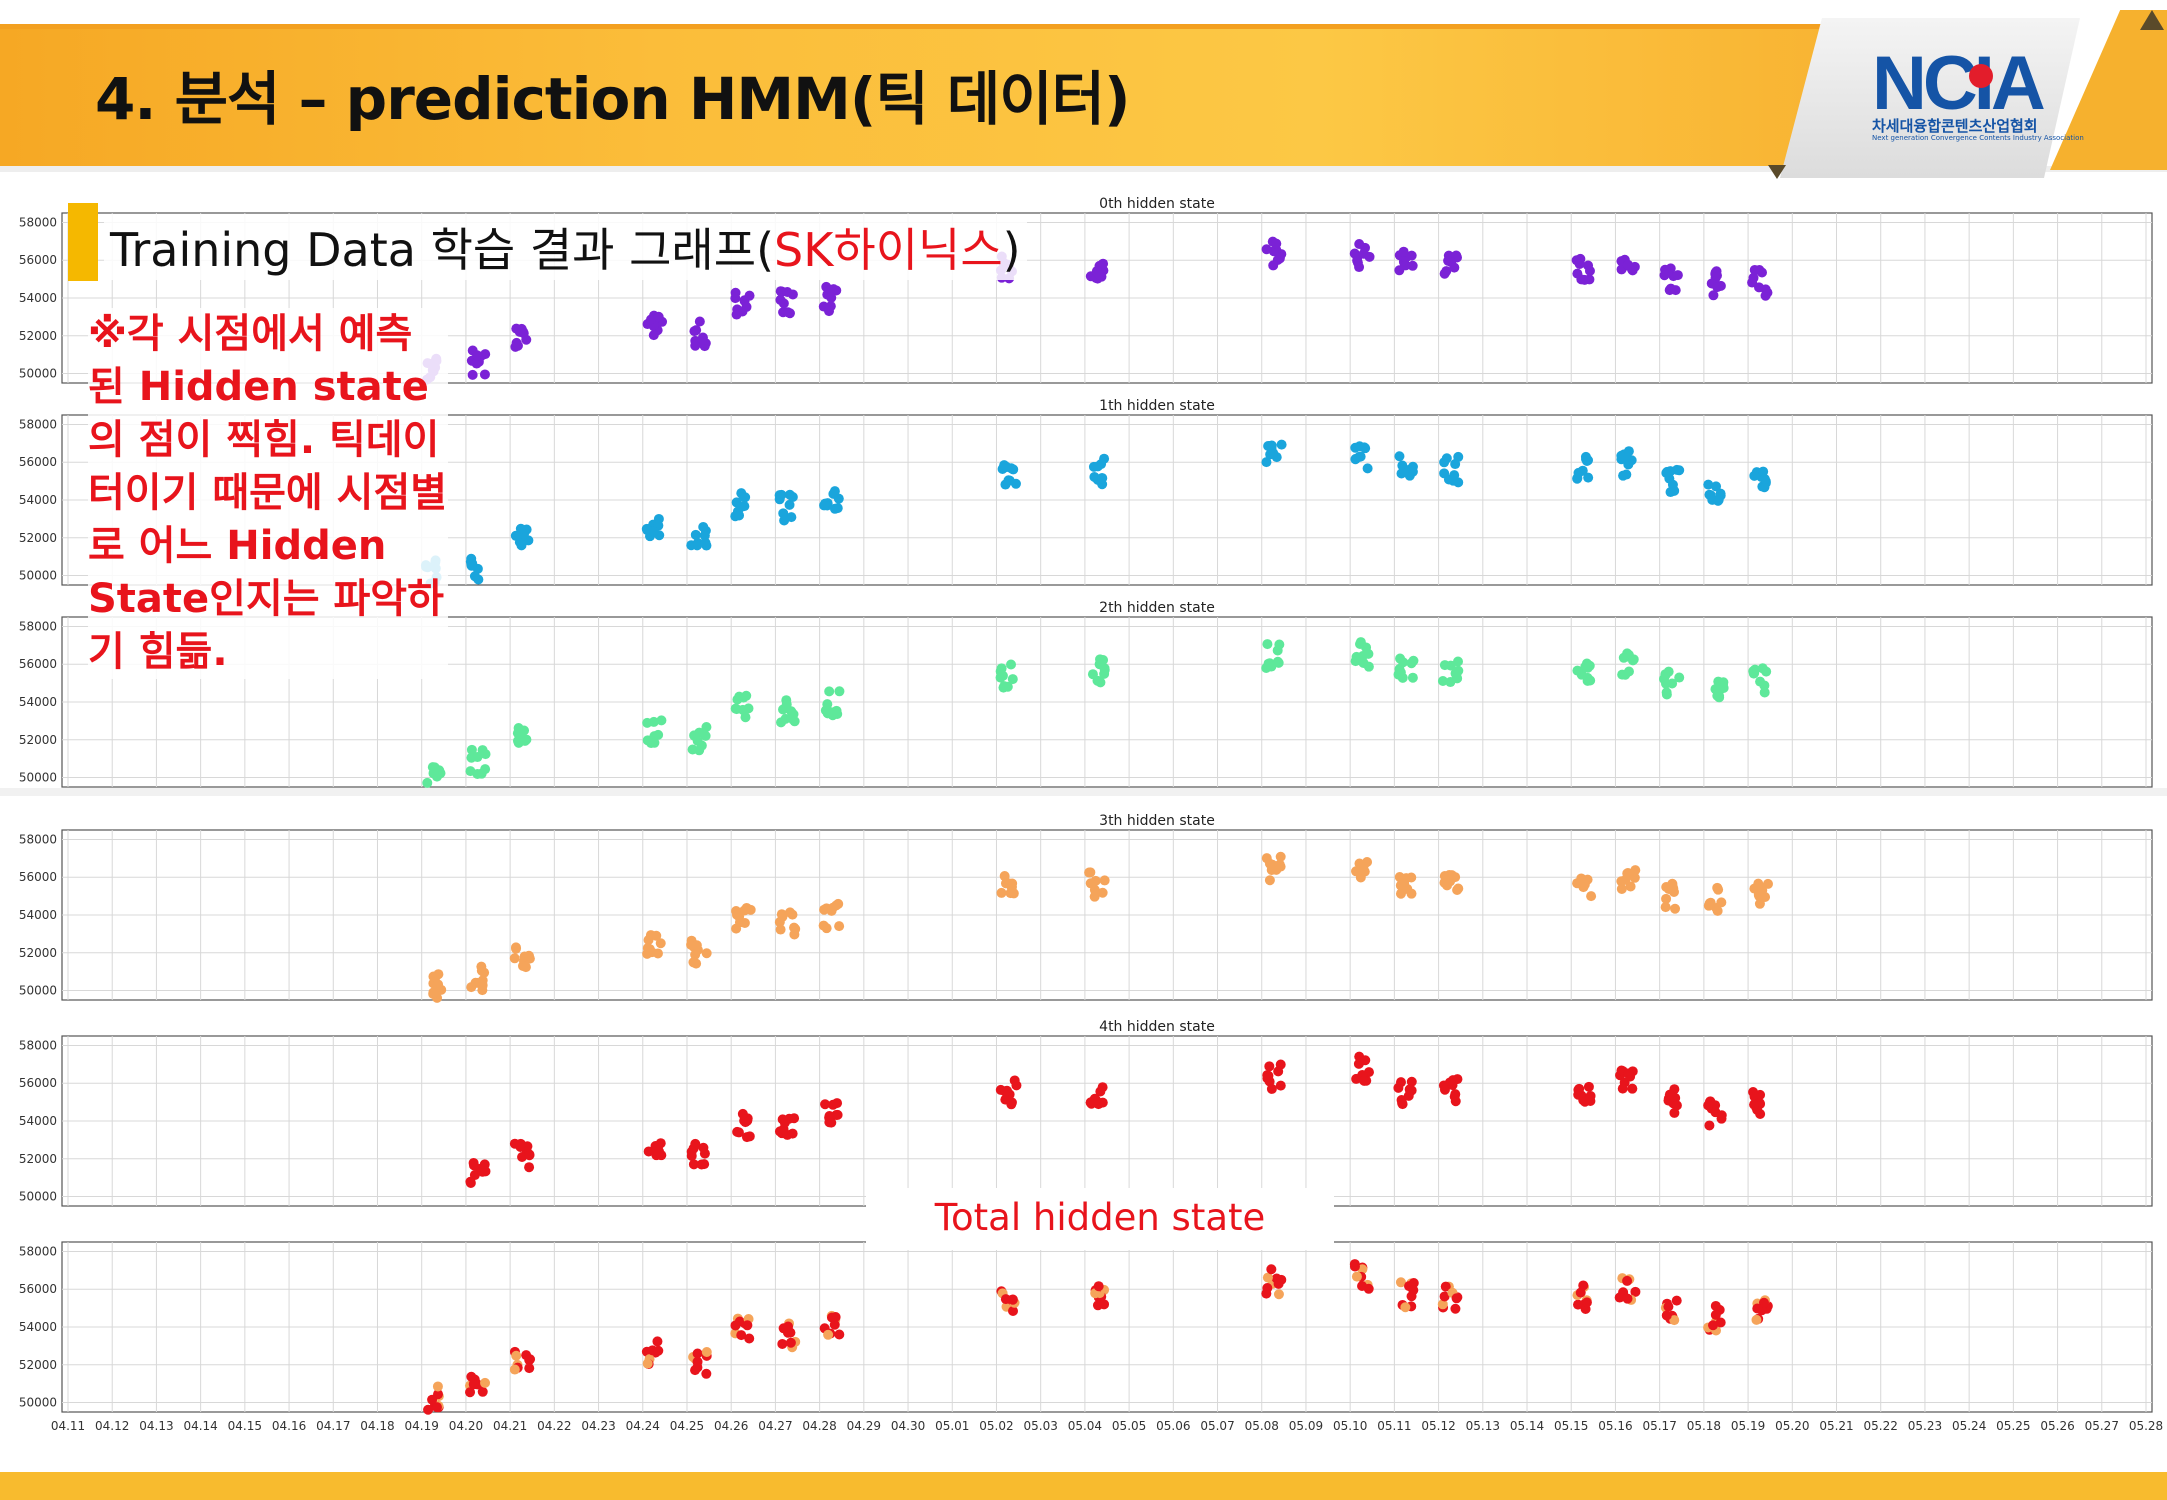 This screenshot has width=2167, height=1500. What do you see at coordinates (952, 1426) in the screenshot?
I see `x-tick-label: 05.01` at bounding box center [952, 1426].